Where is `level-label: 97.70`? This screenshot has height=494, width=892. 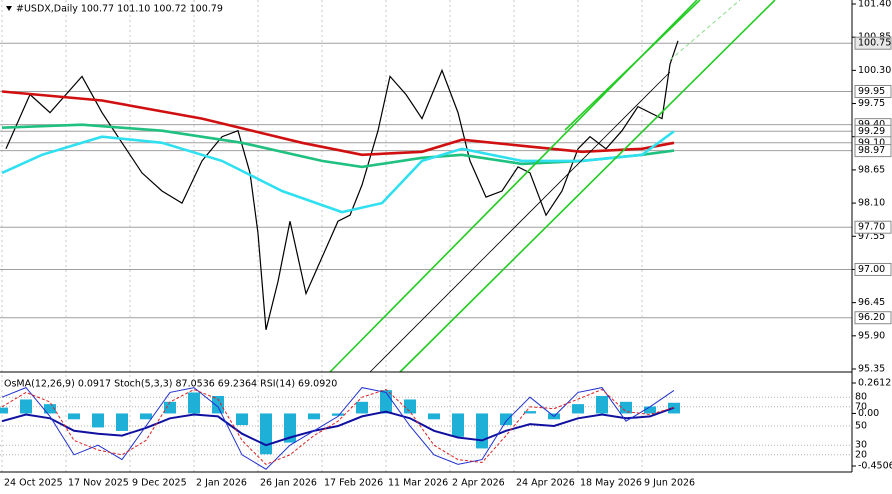
level-label: 97.70 is located at coordinates (871, 227).